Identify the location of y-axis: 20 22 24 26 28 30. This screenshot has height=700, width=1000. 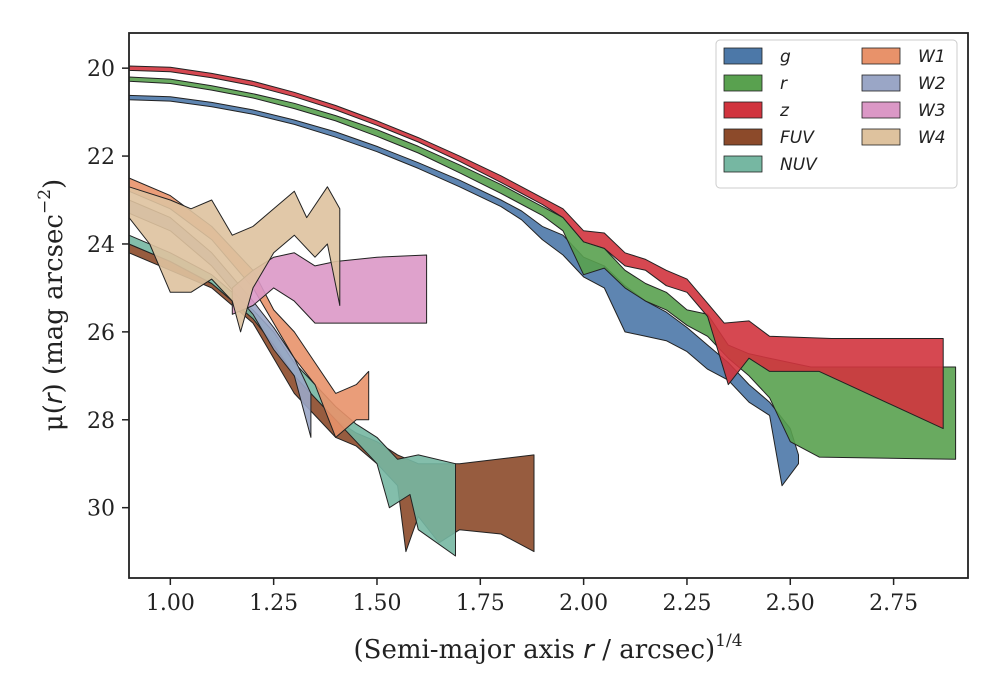
(108, 289).